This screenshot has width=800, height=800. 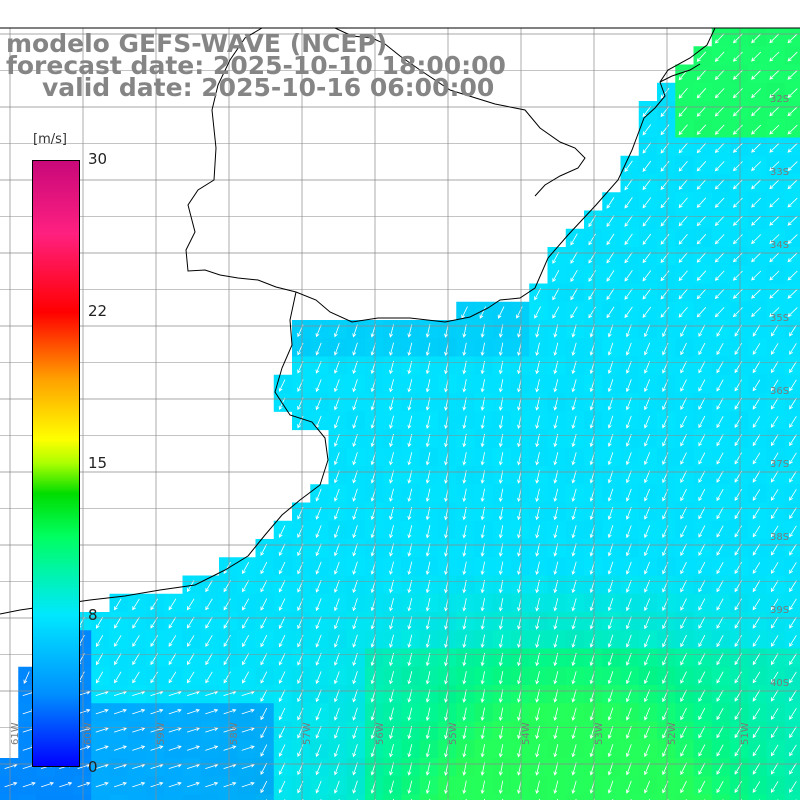 I want to click on lon-label: 51W, so click(x=745, y=733).